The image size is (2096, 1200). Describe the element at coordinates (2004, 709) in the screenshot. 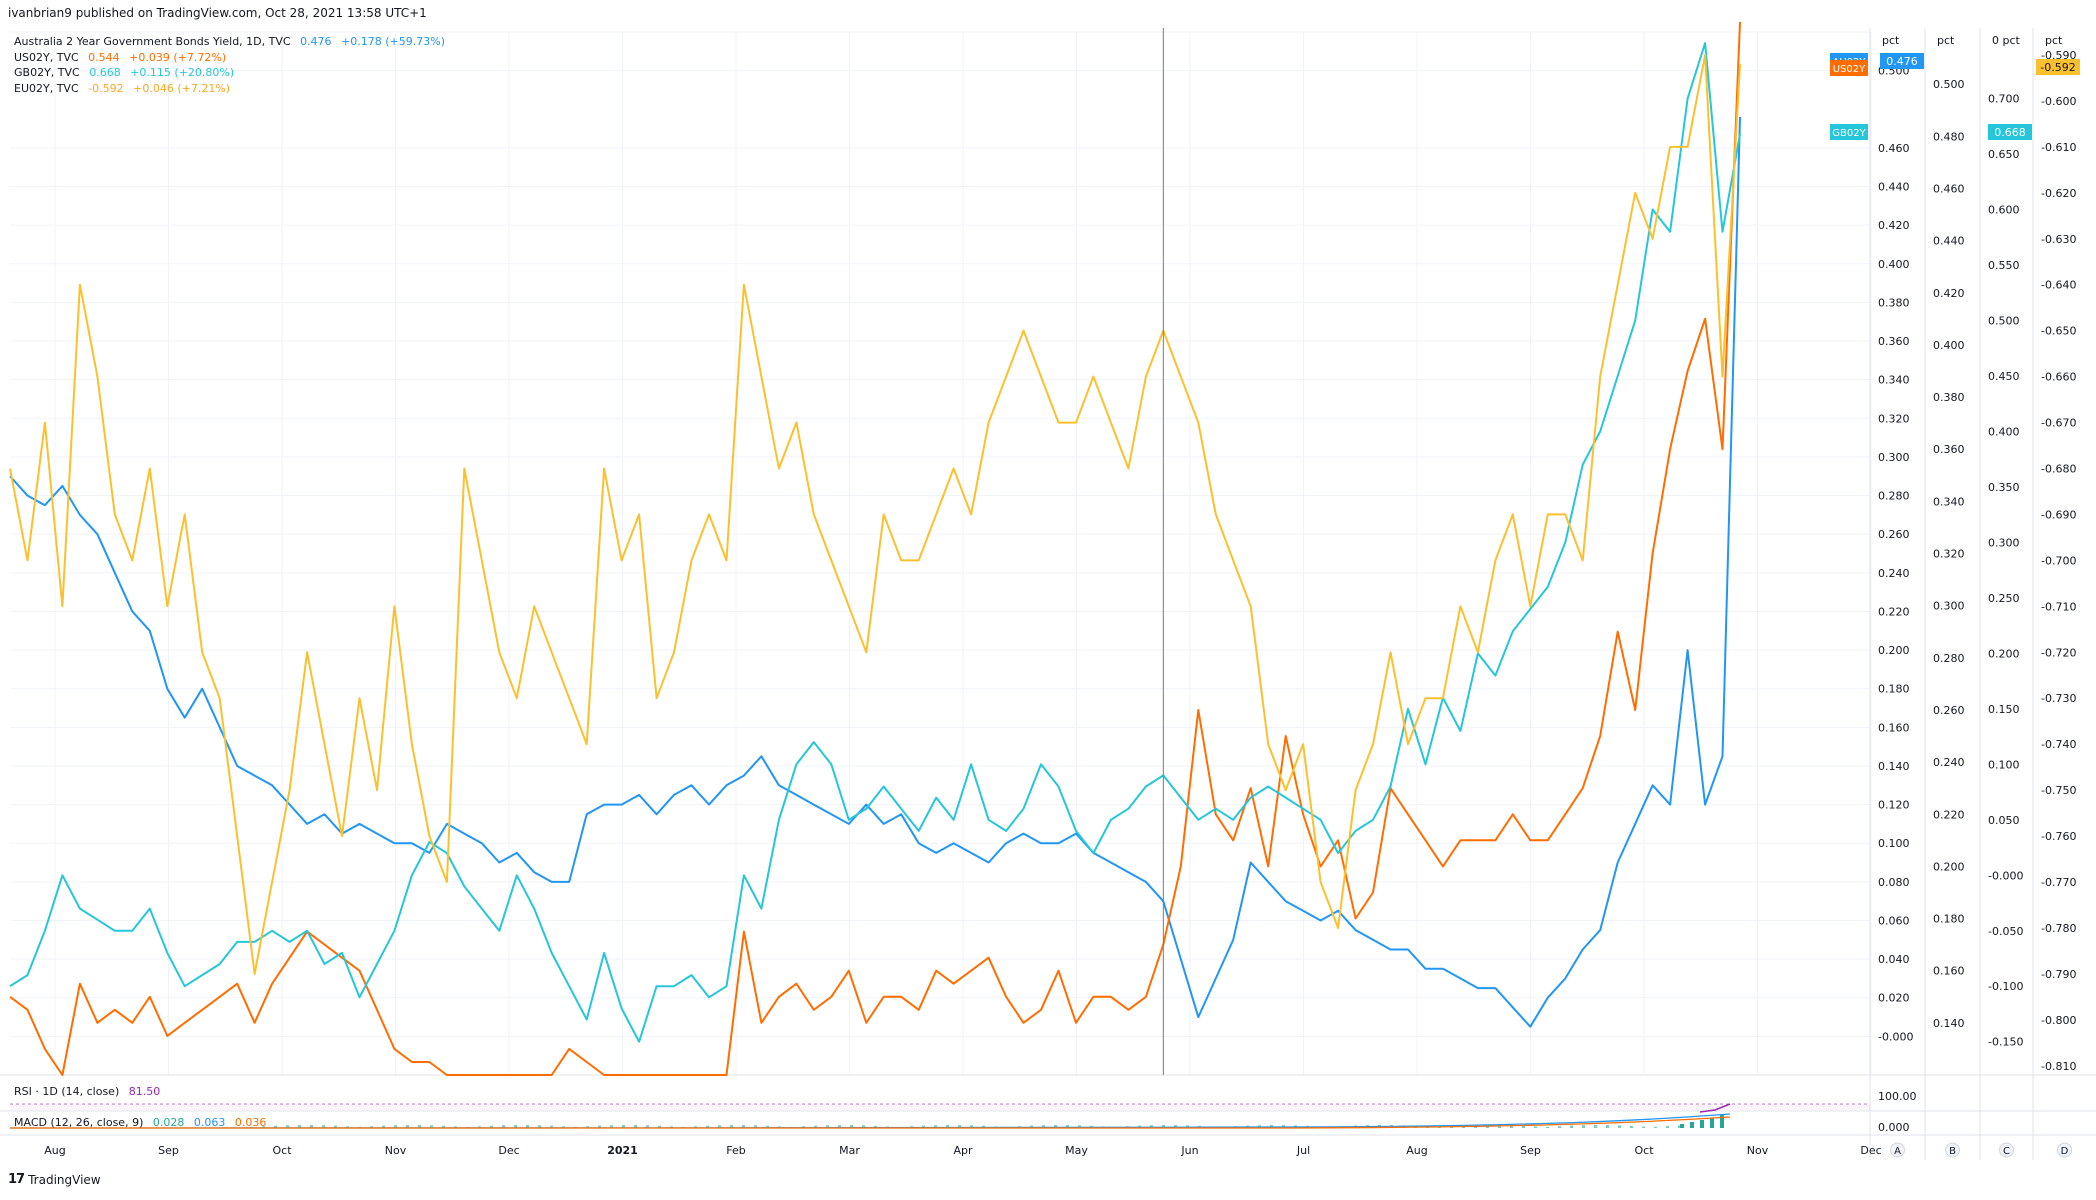

I see `axis-tick-label: 0.150` at that location.